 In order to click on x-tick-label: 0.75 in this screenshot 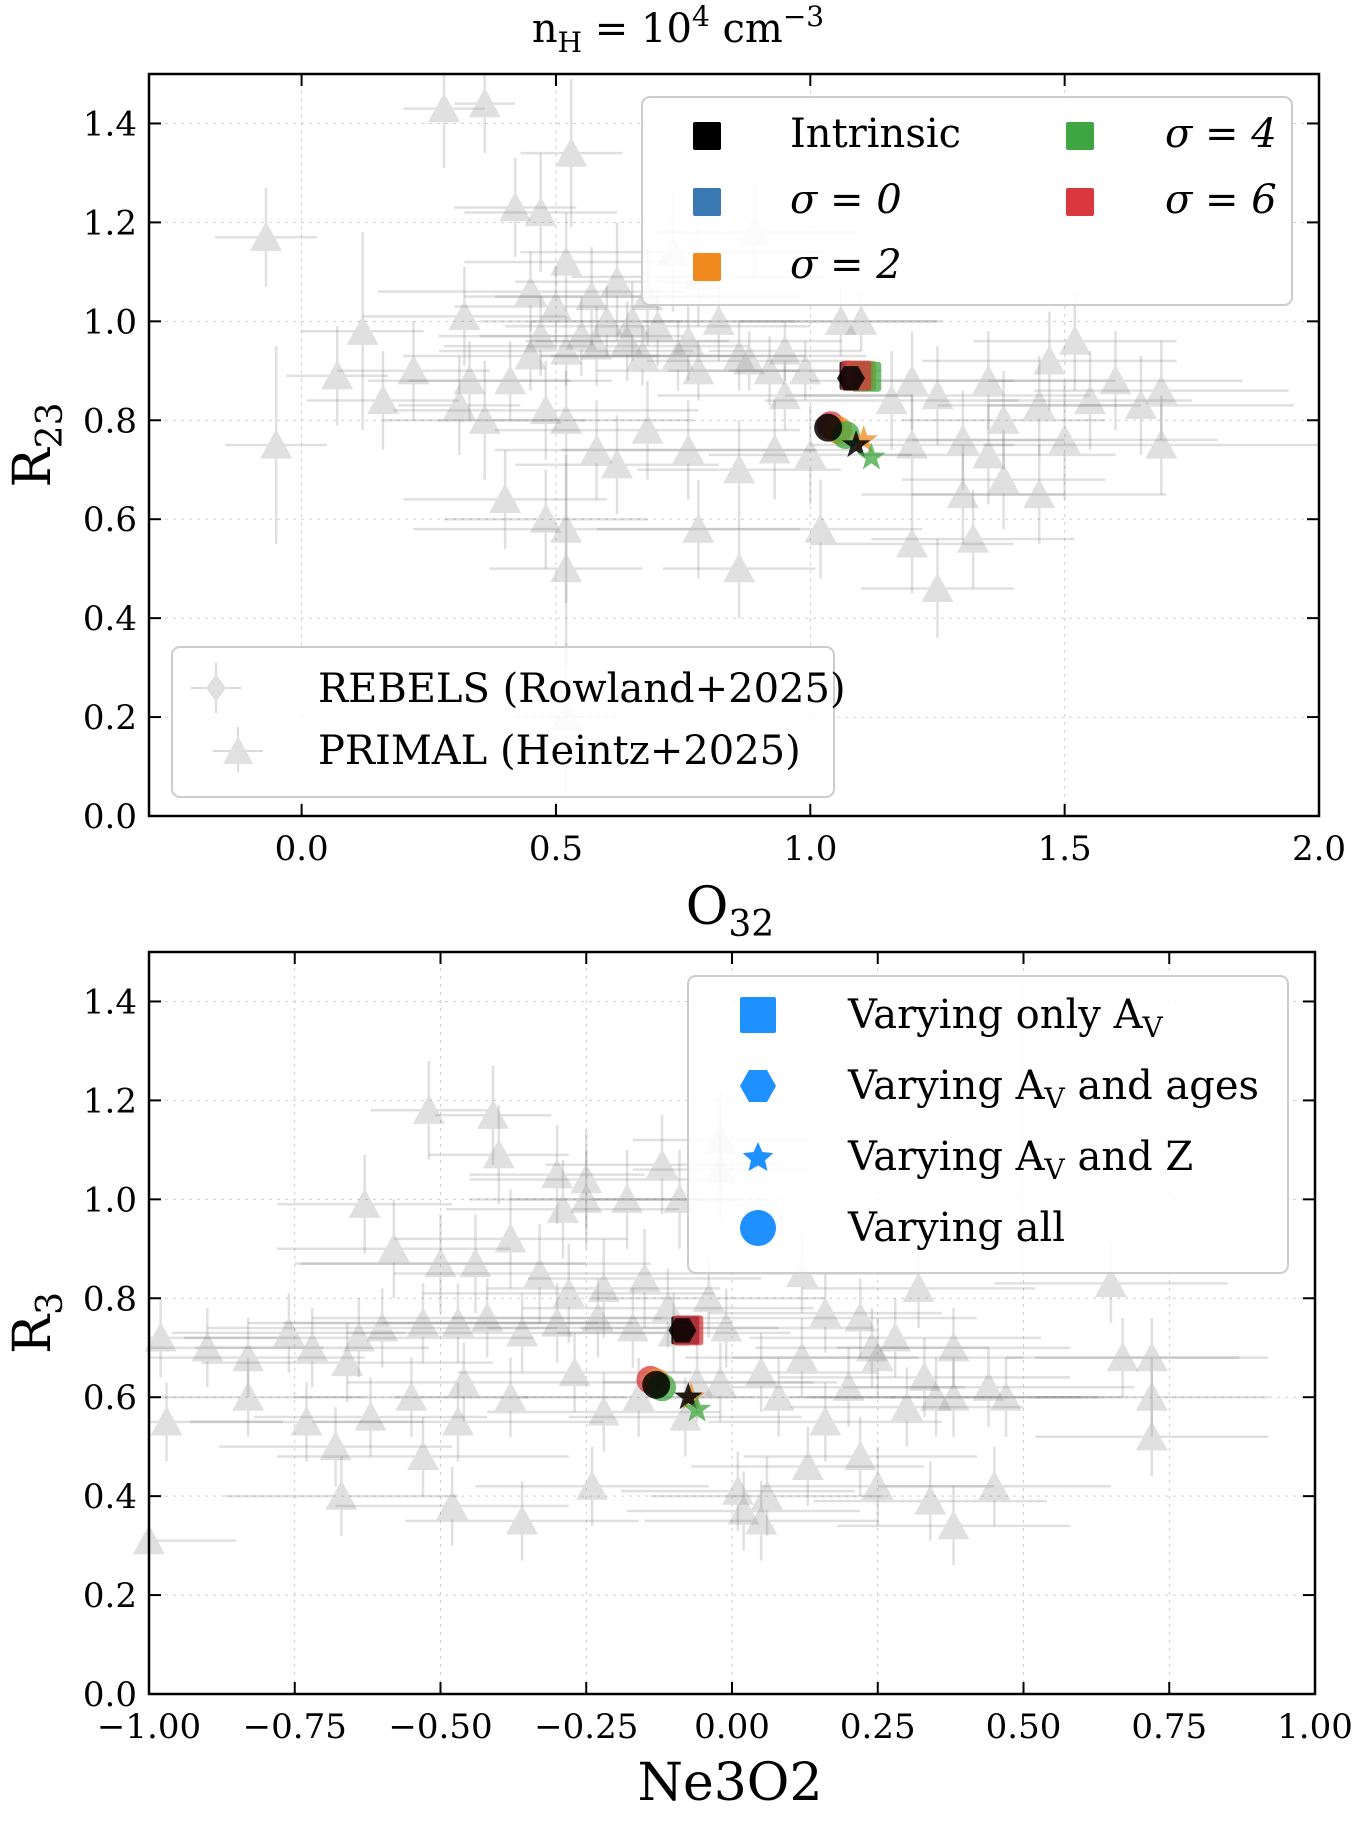, I will do `click(1169, 1727)`.